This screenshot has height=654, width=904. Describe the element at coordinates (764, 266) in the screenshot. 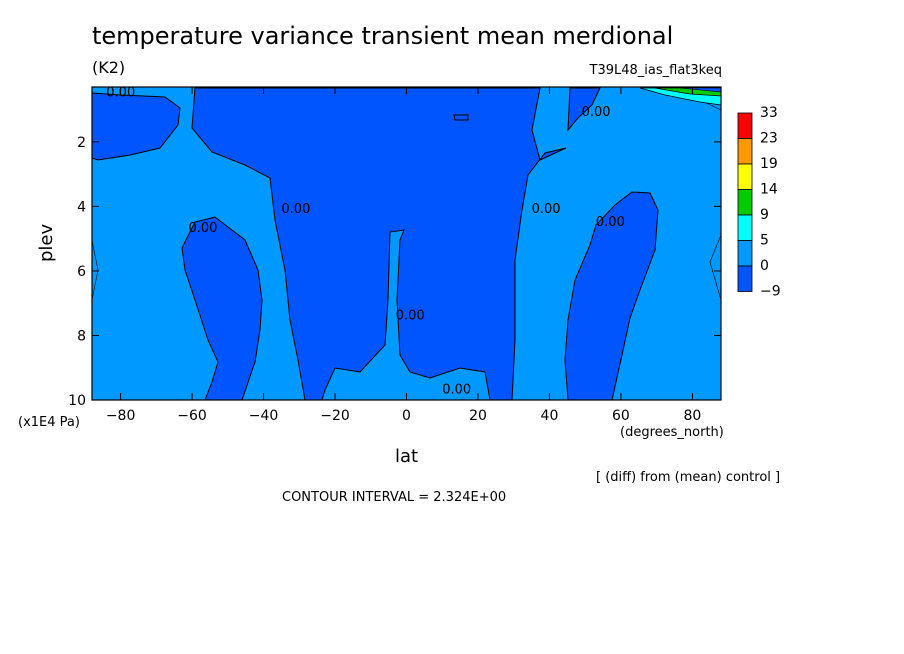

I see `colorbar-label: 0` at that location.